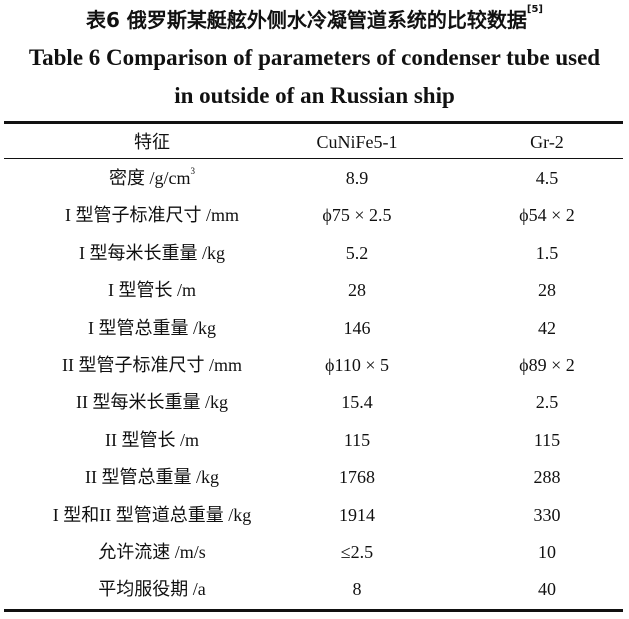  Describe the element at coordinates (357, 365) in the screenshot. I see `cell-cunife: ϕ110 × 5` at that location.